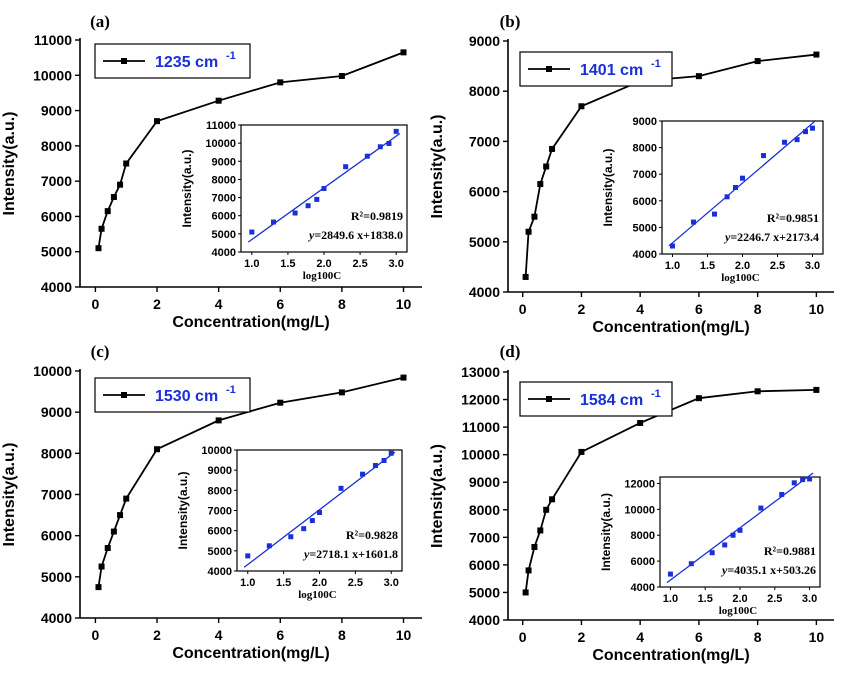  I want to click on inset-y-tick-label: 12000, so click(639, 484).